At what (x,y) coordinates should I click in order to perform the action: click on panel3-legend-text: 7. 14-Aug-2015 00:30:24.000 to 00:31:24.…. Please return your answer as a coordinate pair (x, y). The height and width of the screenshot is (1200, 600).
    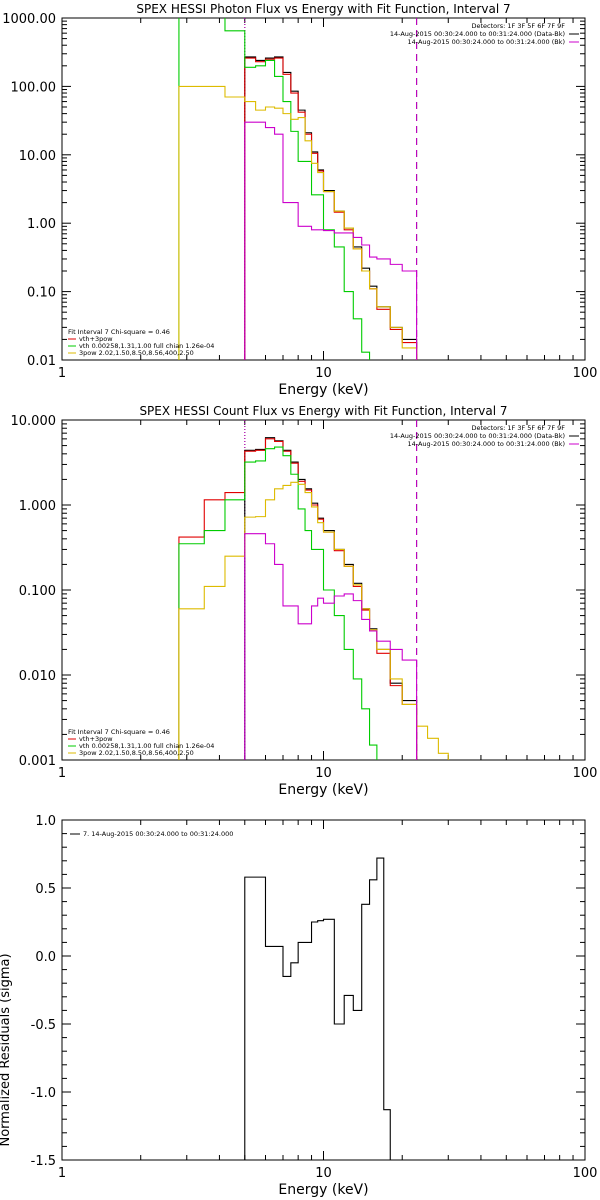
    Looking at the image, I should click on (158, 834).